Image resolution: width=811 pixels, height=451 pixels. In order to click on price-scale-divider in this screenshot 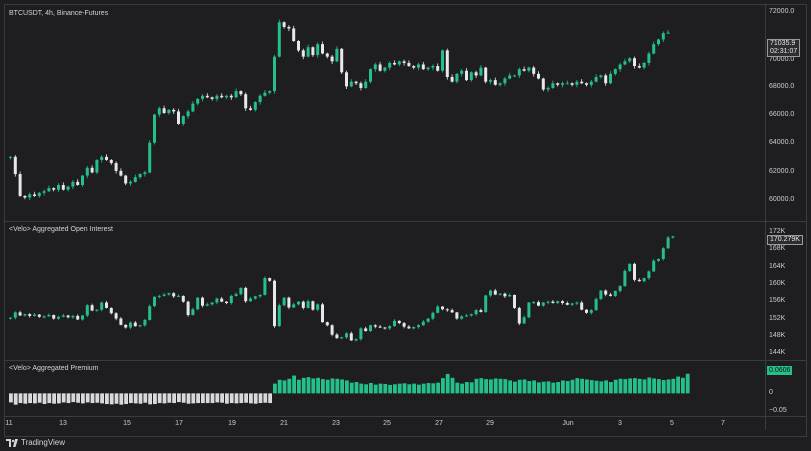, I will do `click(765, 217)`.